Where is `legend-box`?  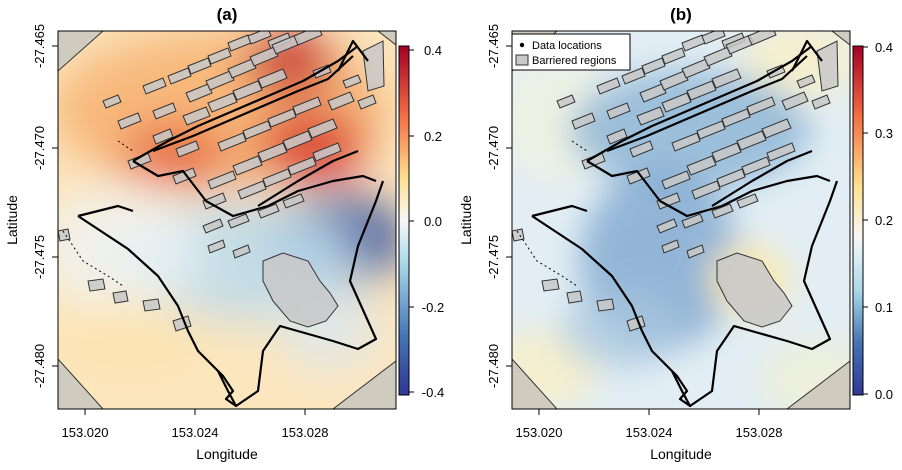 legend-box is located at coordinates (571, 52).